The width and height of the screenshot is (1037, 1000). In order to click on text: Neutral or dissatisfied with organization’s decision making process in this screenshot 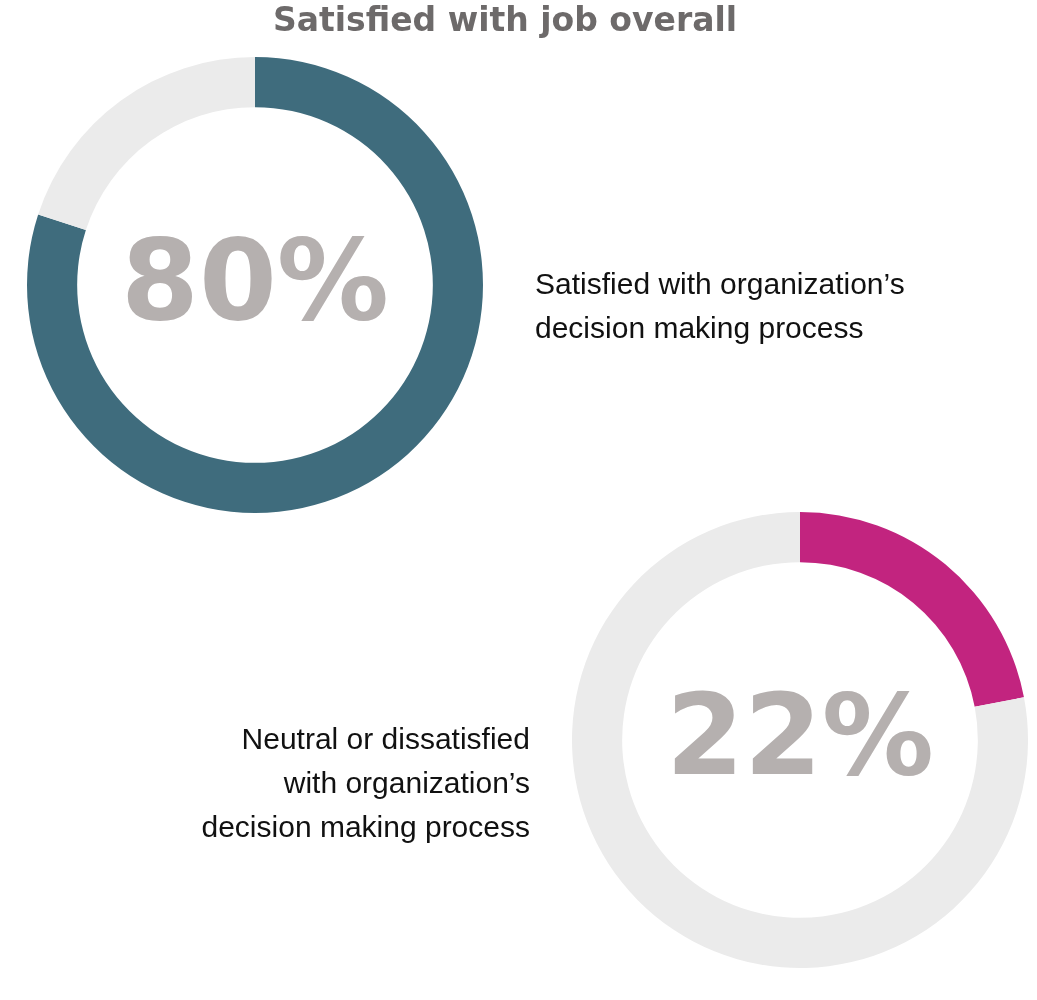, I will do `click(365, 782)`.